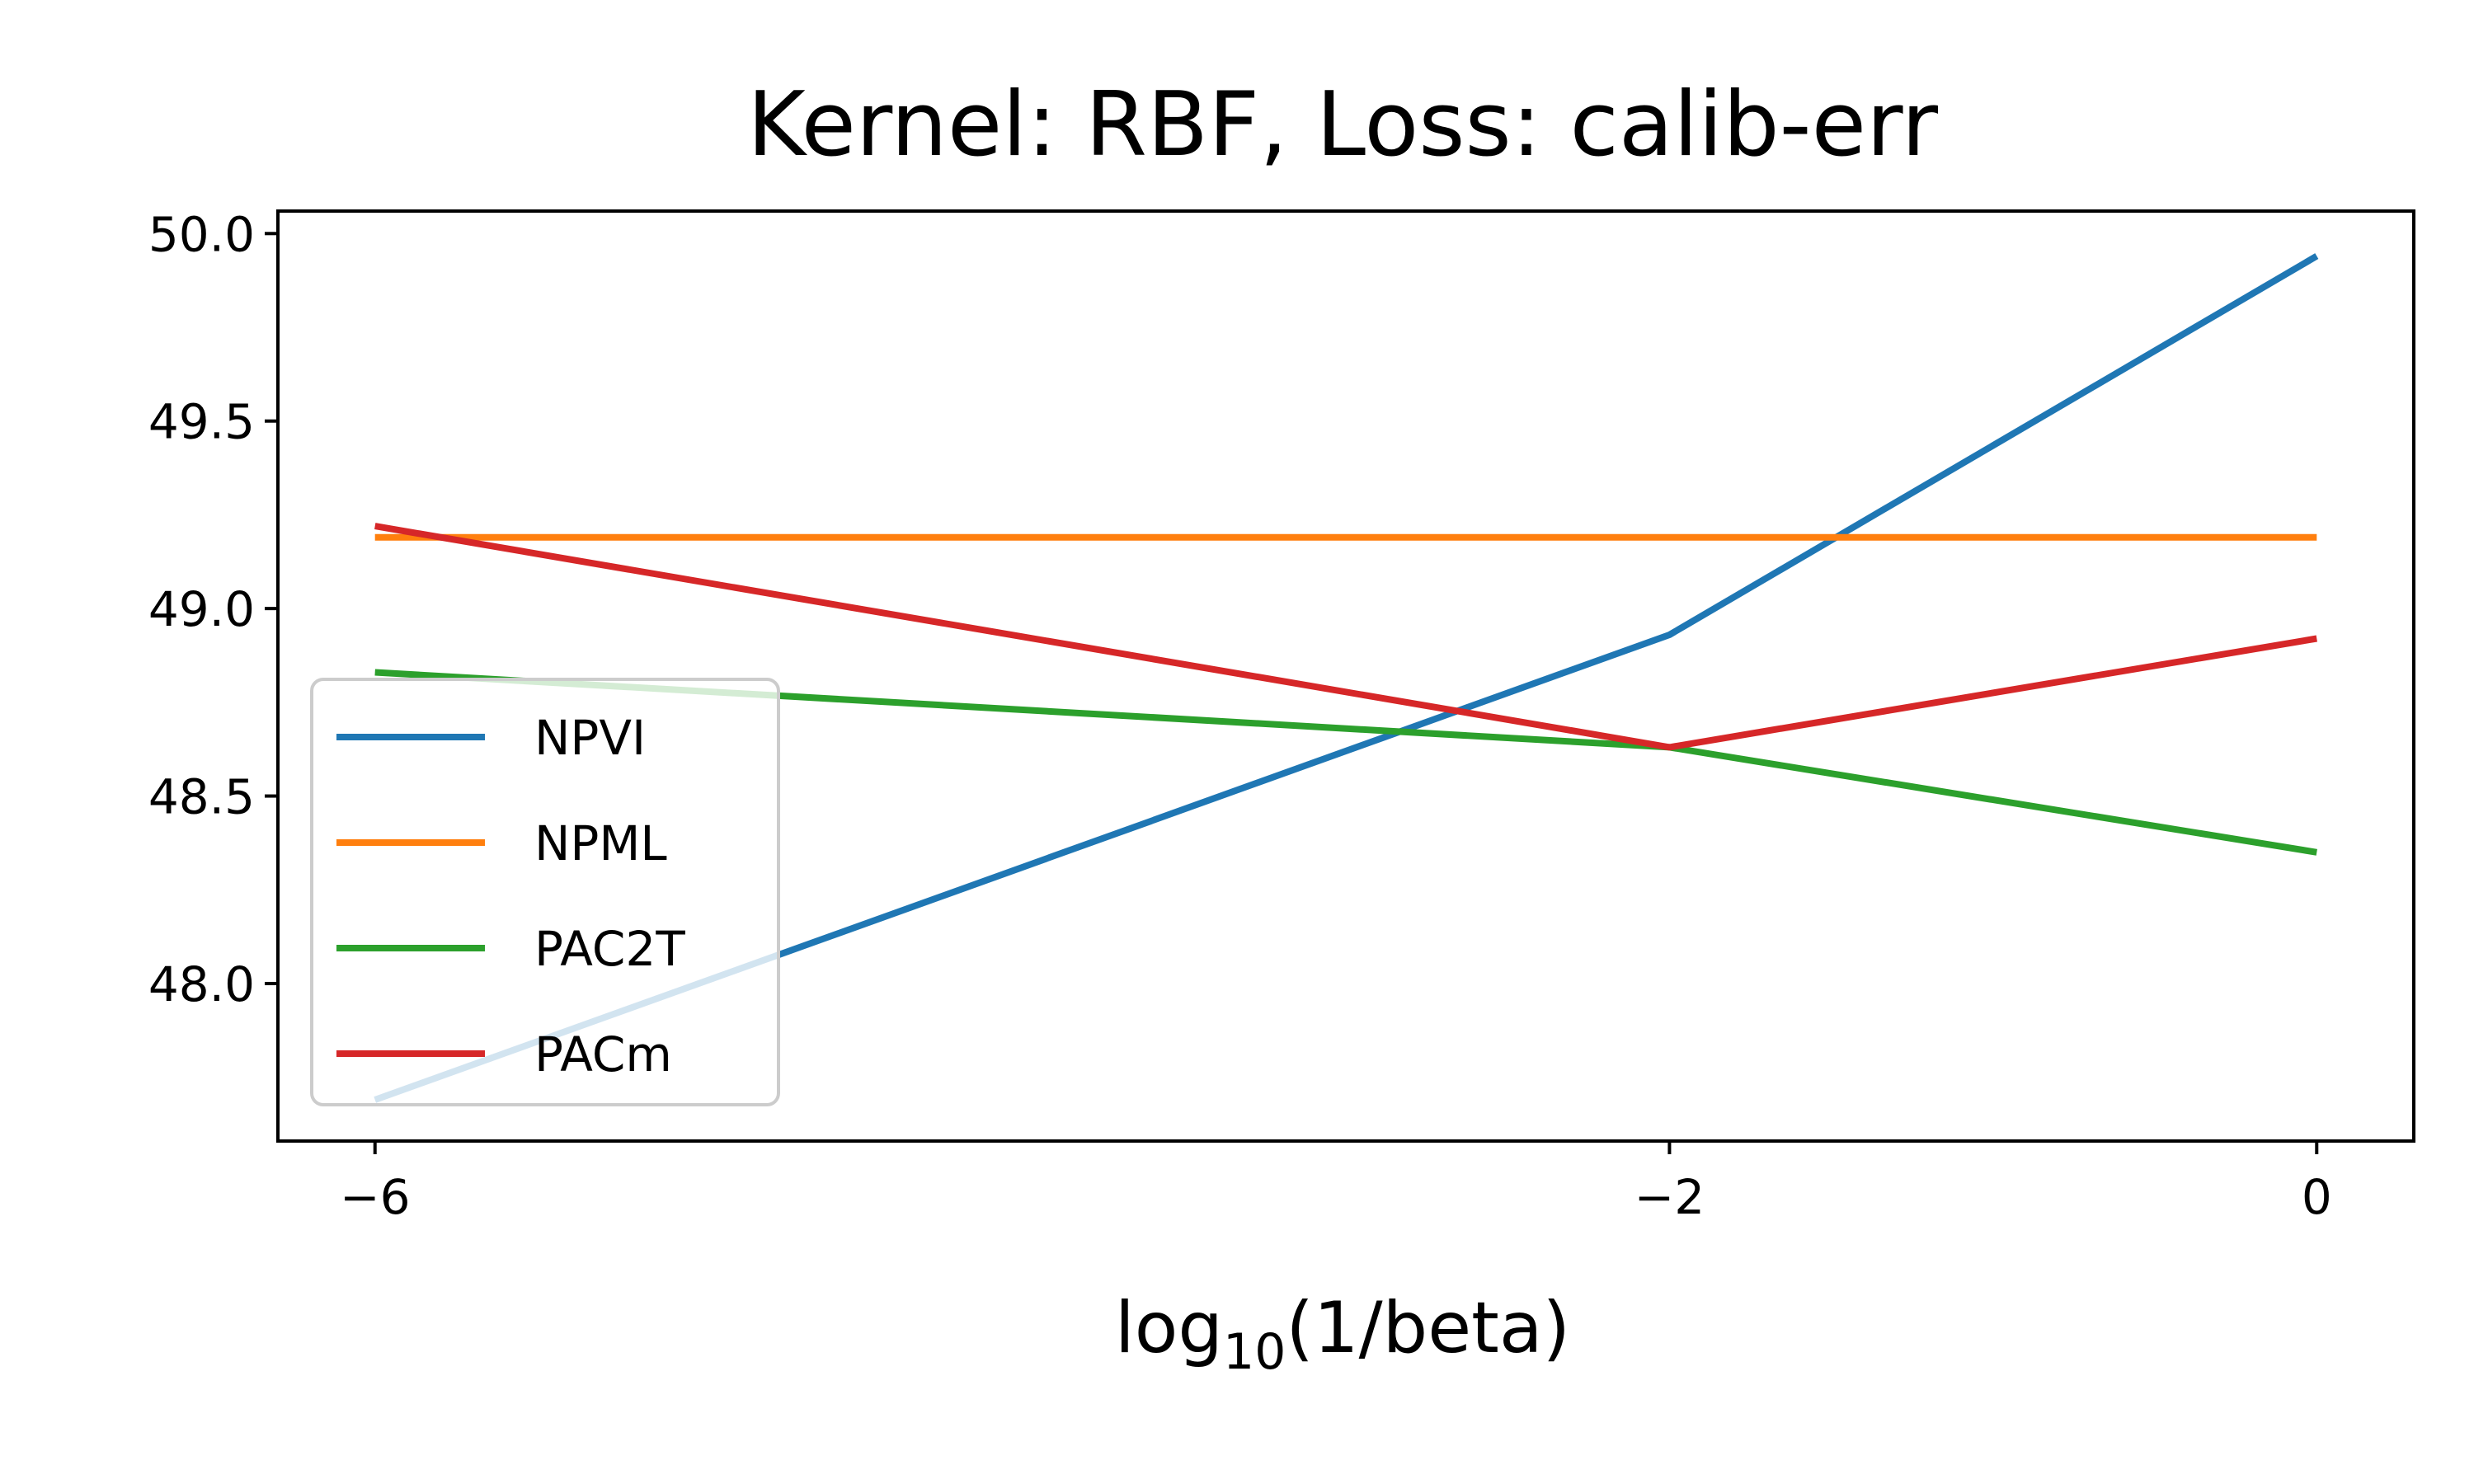 The image size is (2474, 1484). Describe the element at coordinates (1169, 1328) in the screenshot. I see `x-axis-label-base: log` at that location.